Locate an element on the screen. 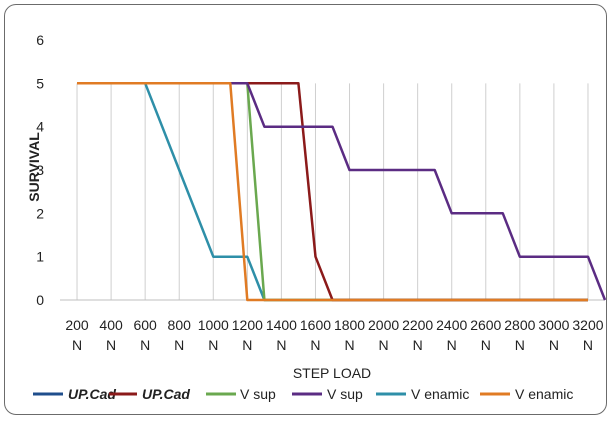 This screenshot has width=613, height=421. x-axis-label: STEP LOAD is located at coordinates (332, 373).